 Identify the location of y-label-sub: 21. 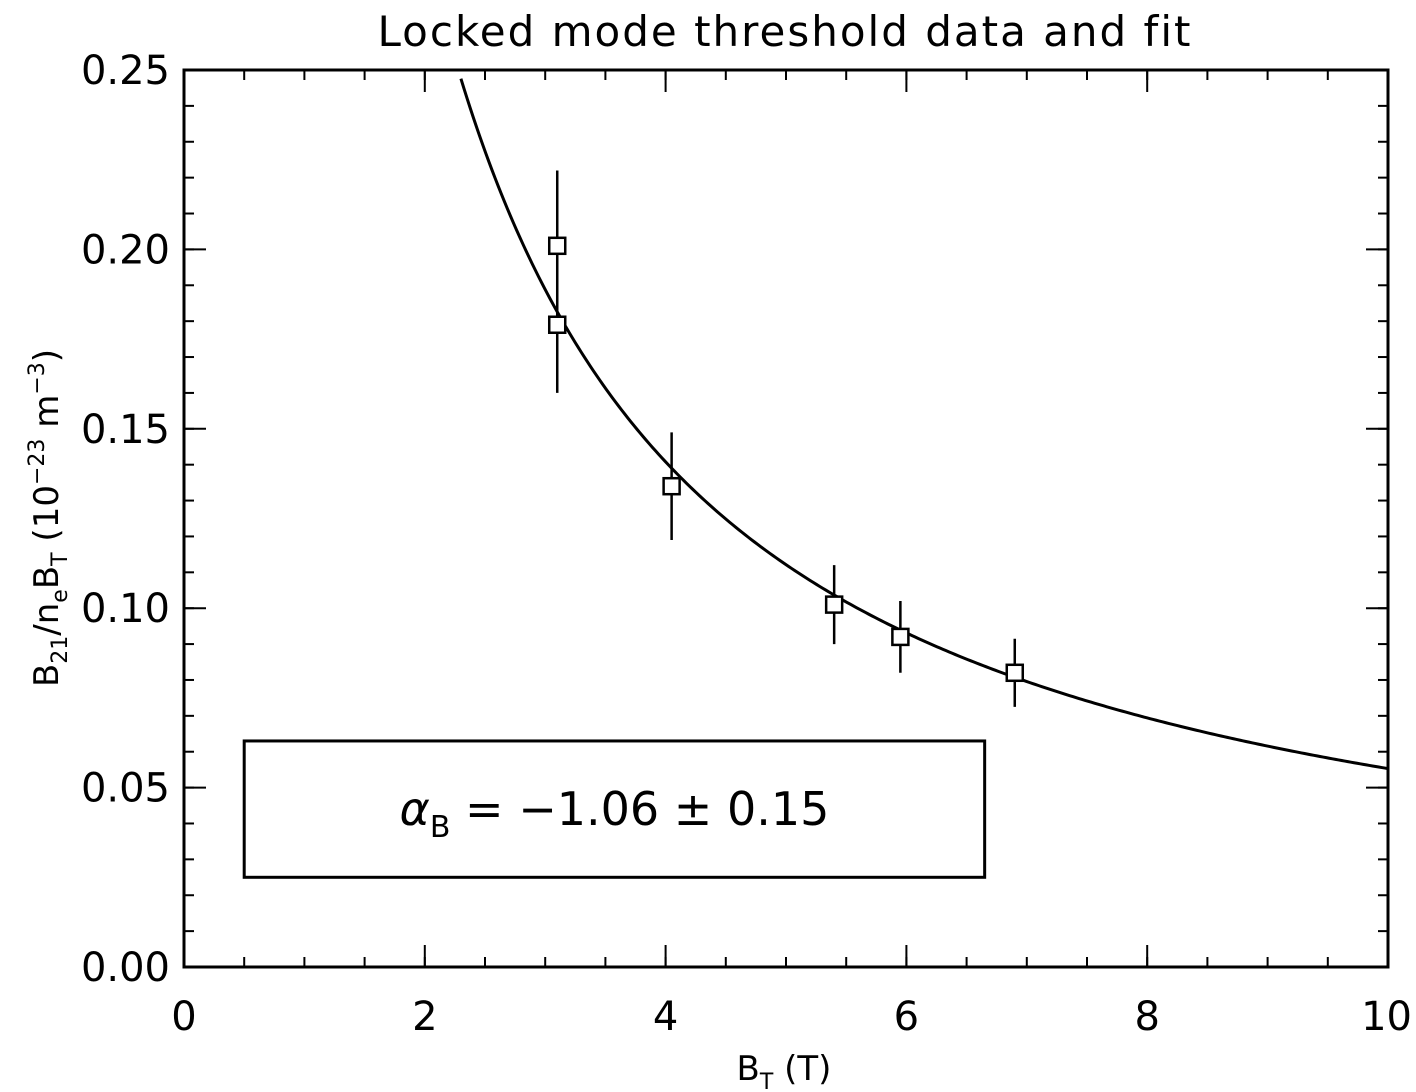
(60, 650).